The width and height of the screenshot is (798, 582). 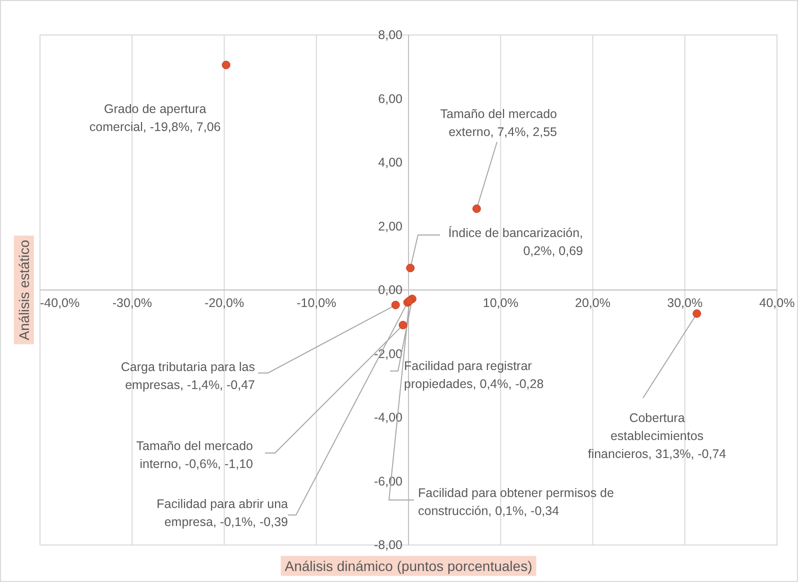 I want to click on annotation: Facilidad para abrir una empresa, -0,1%, -0,39, so click(x=222, y=513).